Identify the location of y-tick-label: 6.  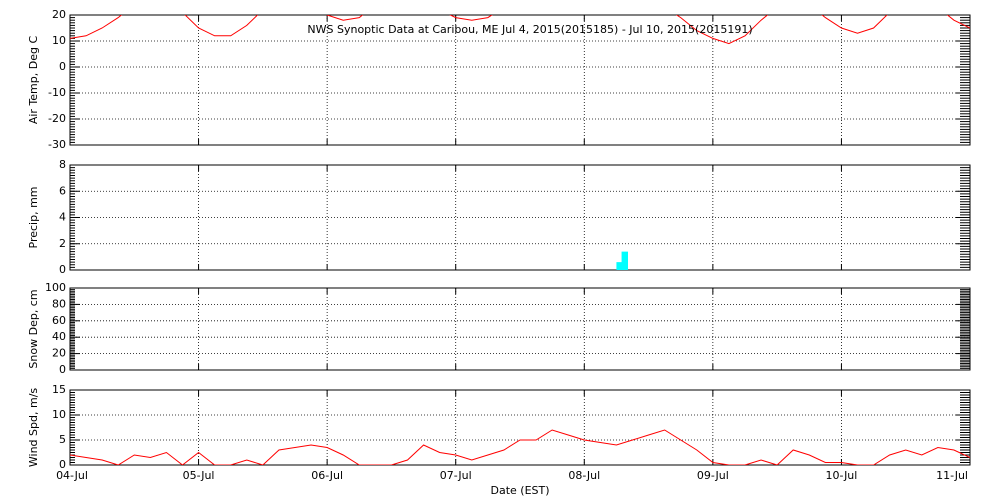
(62, 190).